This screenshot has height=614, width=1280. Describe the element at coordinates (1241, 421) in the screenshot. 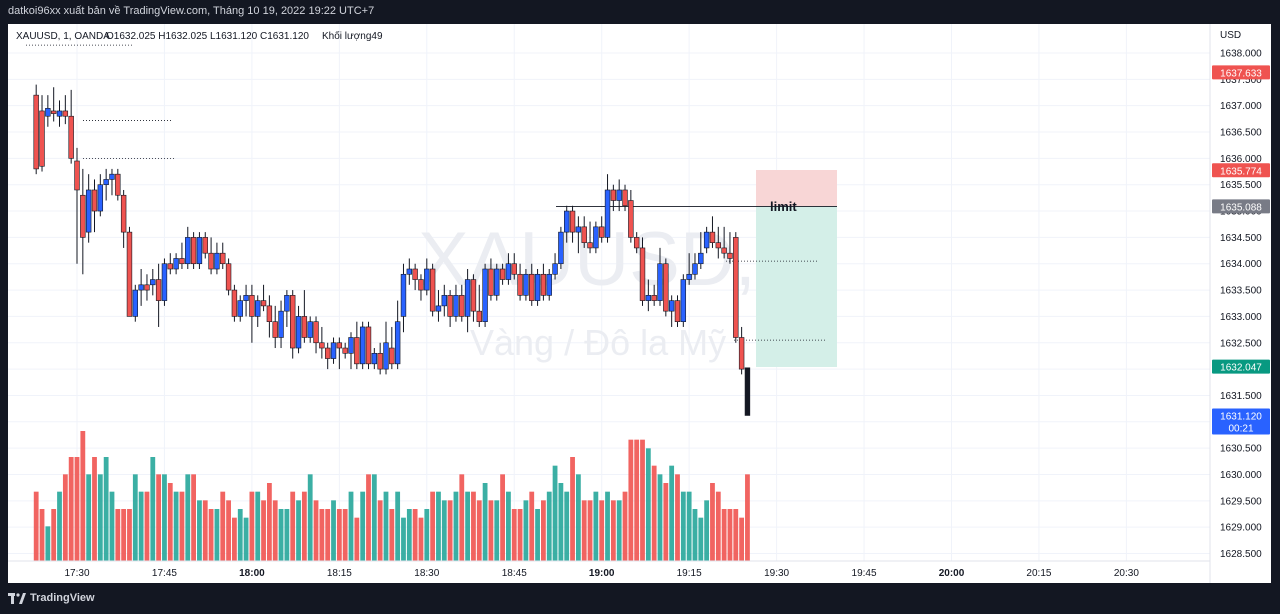

I see `price-badge-last` at that location.